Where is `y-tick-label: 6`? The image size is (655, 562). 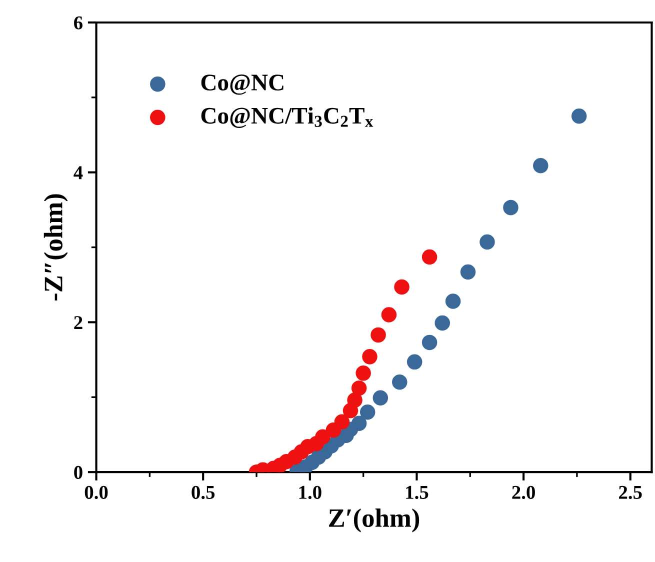
y-tick-label: 6 is located at coordinates (78, 23).